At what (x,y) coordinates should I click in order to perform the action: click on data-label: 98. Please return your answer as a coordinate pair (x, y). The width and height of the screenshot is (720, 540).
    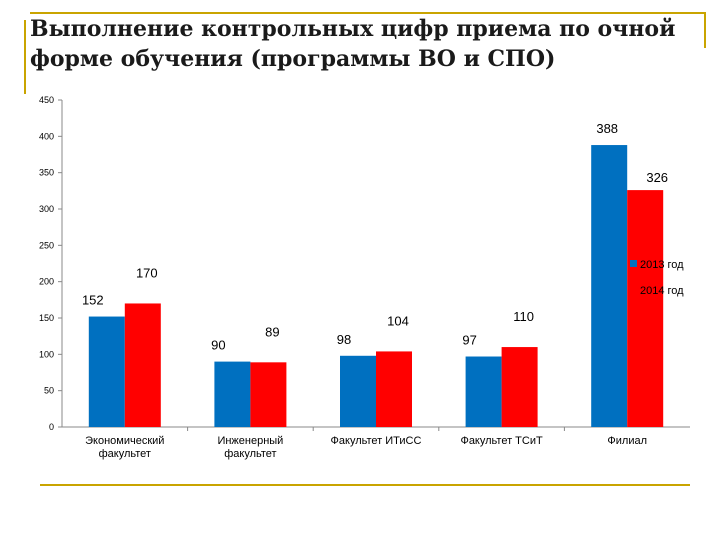
    Looking at the image, I should click on (344, 339).